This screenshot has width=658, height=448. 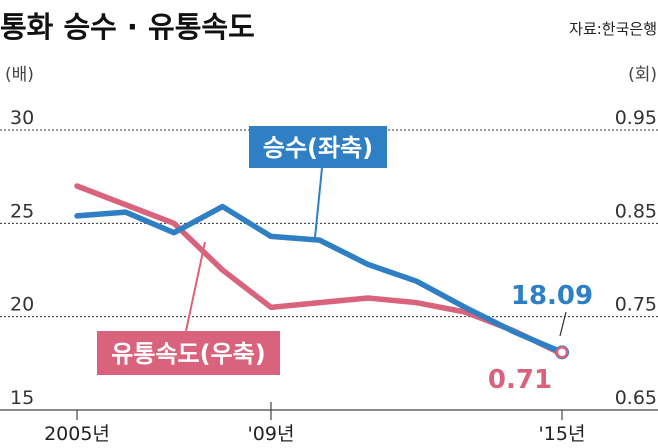 I want to click on left-tick-label: 25, so click(x=22, y=211).